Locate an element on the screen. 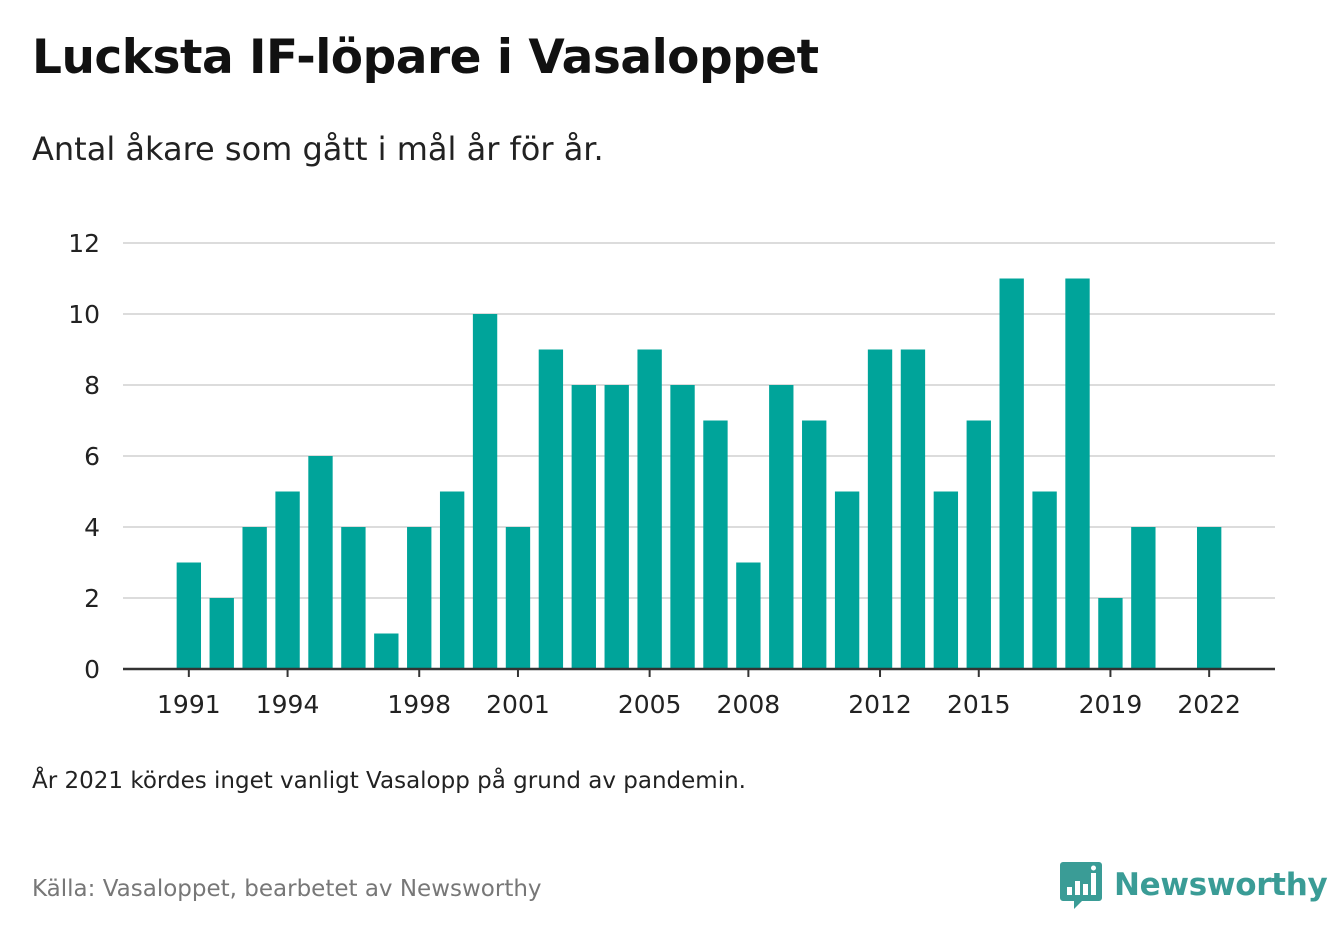 The image size is (1340, 940). bar-2011 is located at coordinates (847, 580).